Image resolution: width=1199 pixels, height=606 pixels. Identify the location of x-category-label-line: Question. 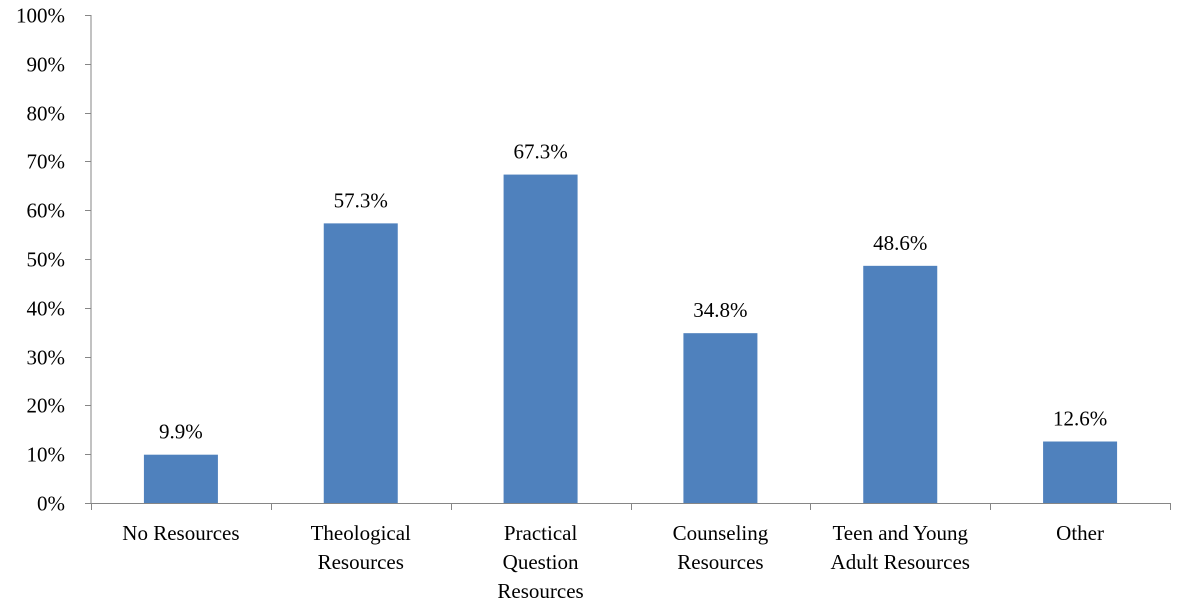
(541, 562).